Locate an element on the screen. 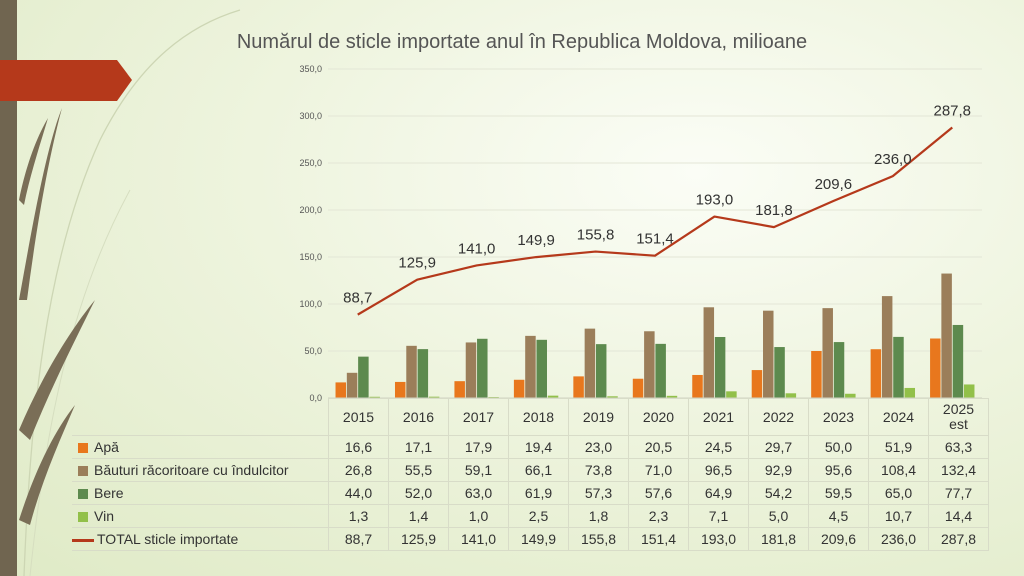  table-cell: 64,9 is located at coordinates (718, 493).